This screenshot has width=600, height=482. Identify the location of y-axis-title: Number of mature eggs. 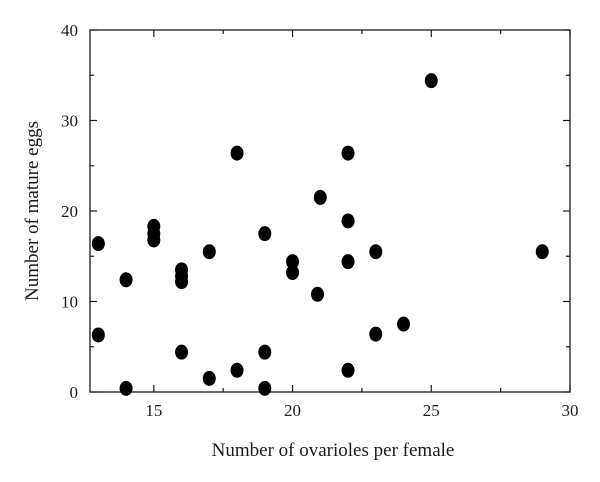
(32, 211).